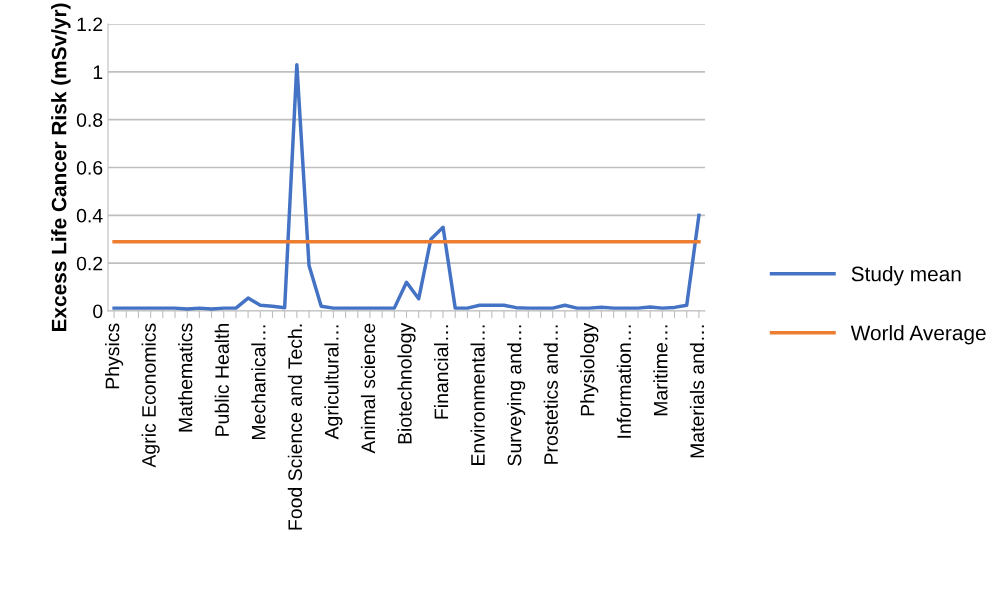 This screenshot has width=1003, height=605. Describe the element at coordinates (918, 335) in the screenshot. I see `legend-label: World Average` at that location.